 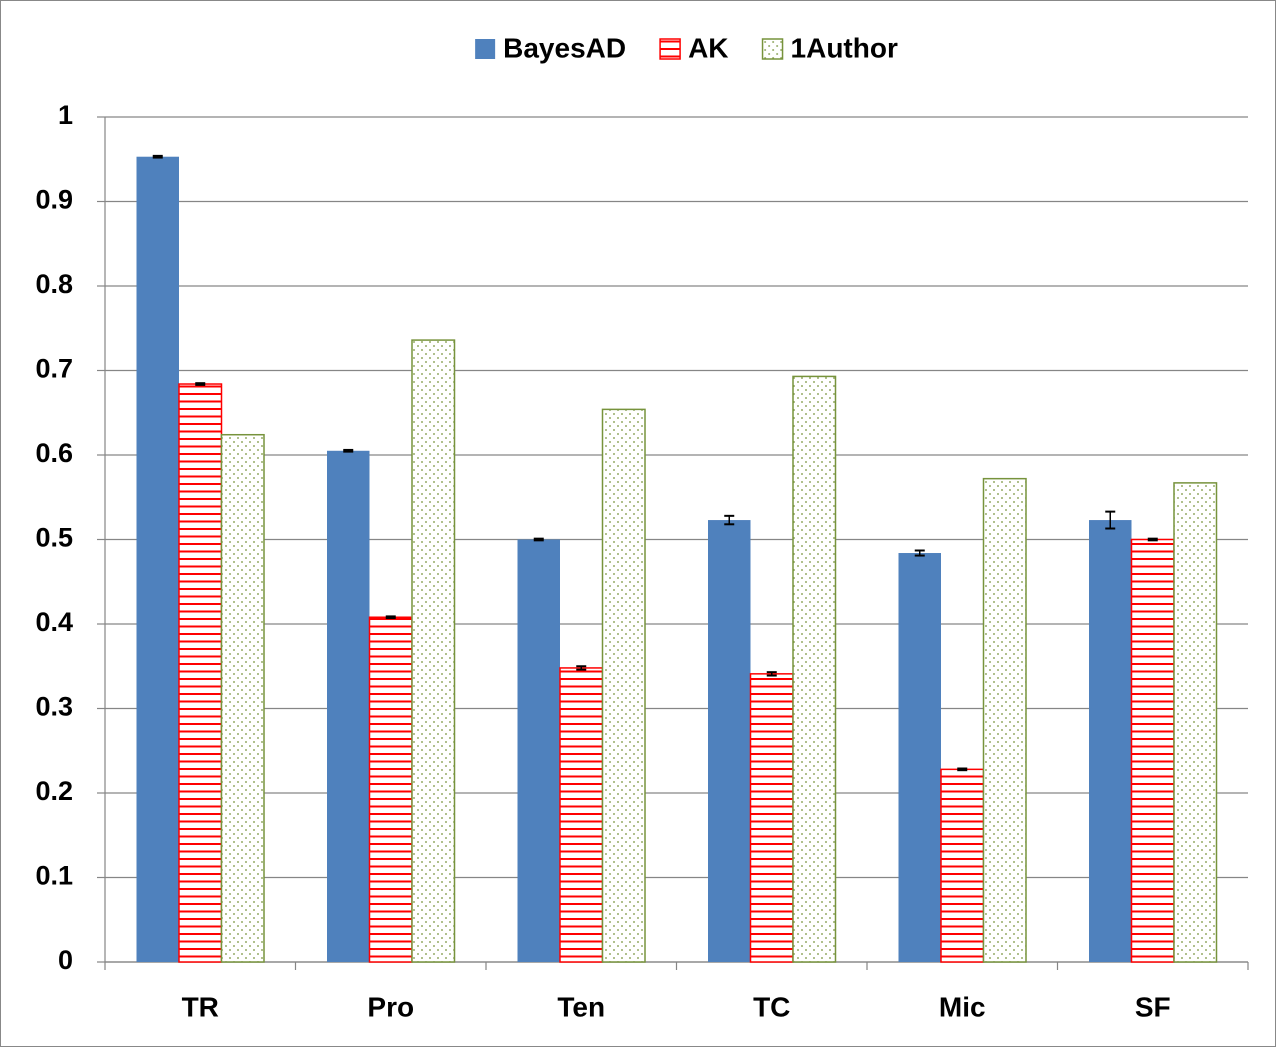 I want to click on x-tick-label: SF, so click(x=1153, y=1006).